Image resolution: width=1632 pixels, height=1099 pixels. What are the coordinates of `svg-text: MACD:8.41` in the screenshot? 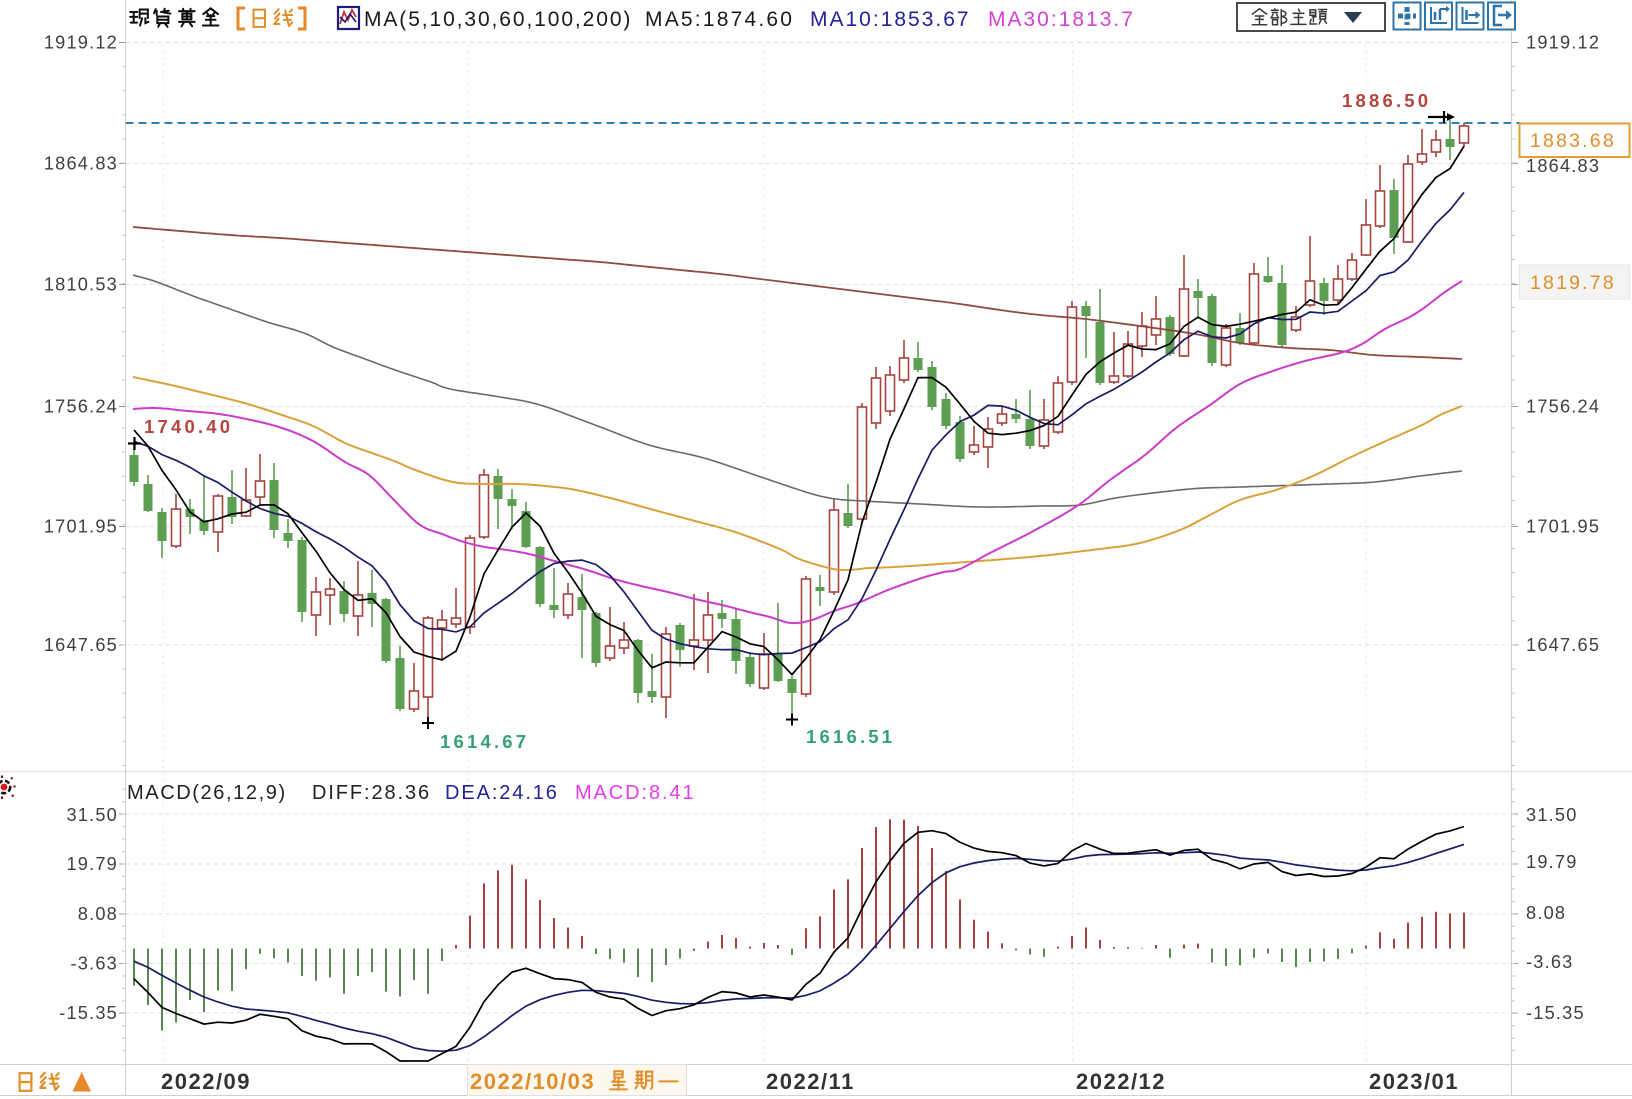 It's located at (635, 793).